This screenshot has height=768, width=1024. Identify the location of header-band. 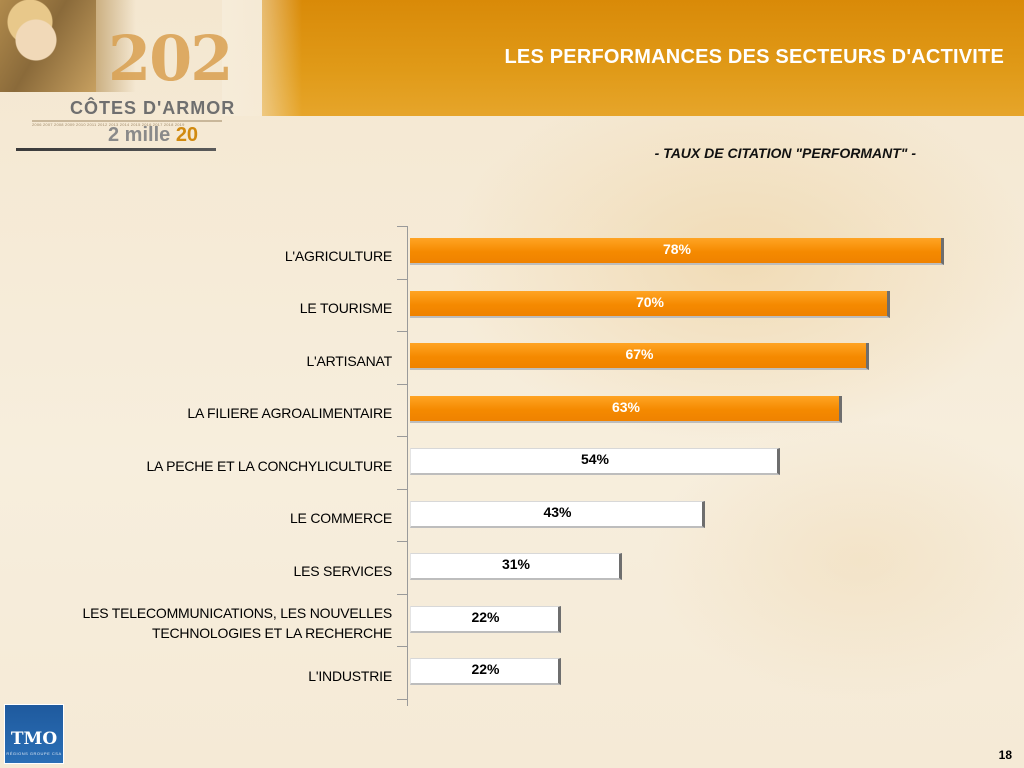
(623, 58).